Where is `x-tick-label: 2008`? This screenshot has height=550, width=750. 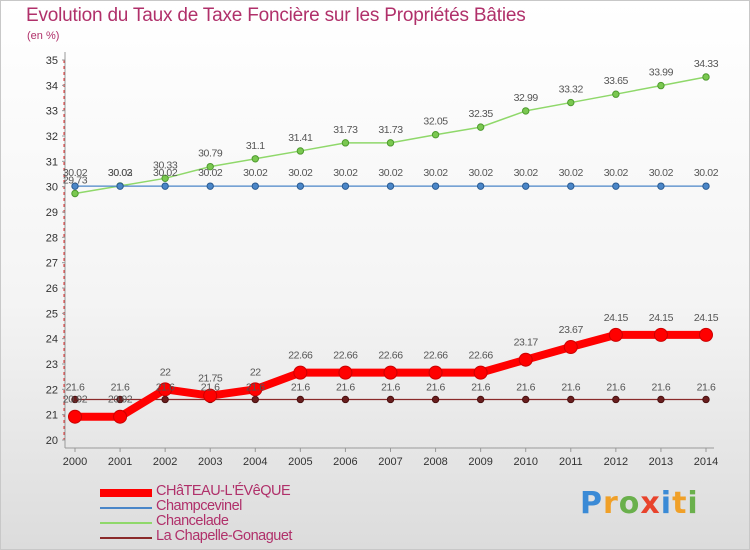
x-tick-label: 2008 is located at coordinates (435, 462).